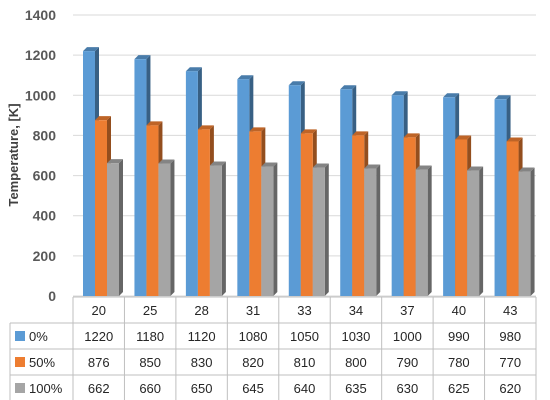  What do you see at coordinates (150, 362) in the screenshot?
I see `data-label: 850` at bounding box center [150, 362].